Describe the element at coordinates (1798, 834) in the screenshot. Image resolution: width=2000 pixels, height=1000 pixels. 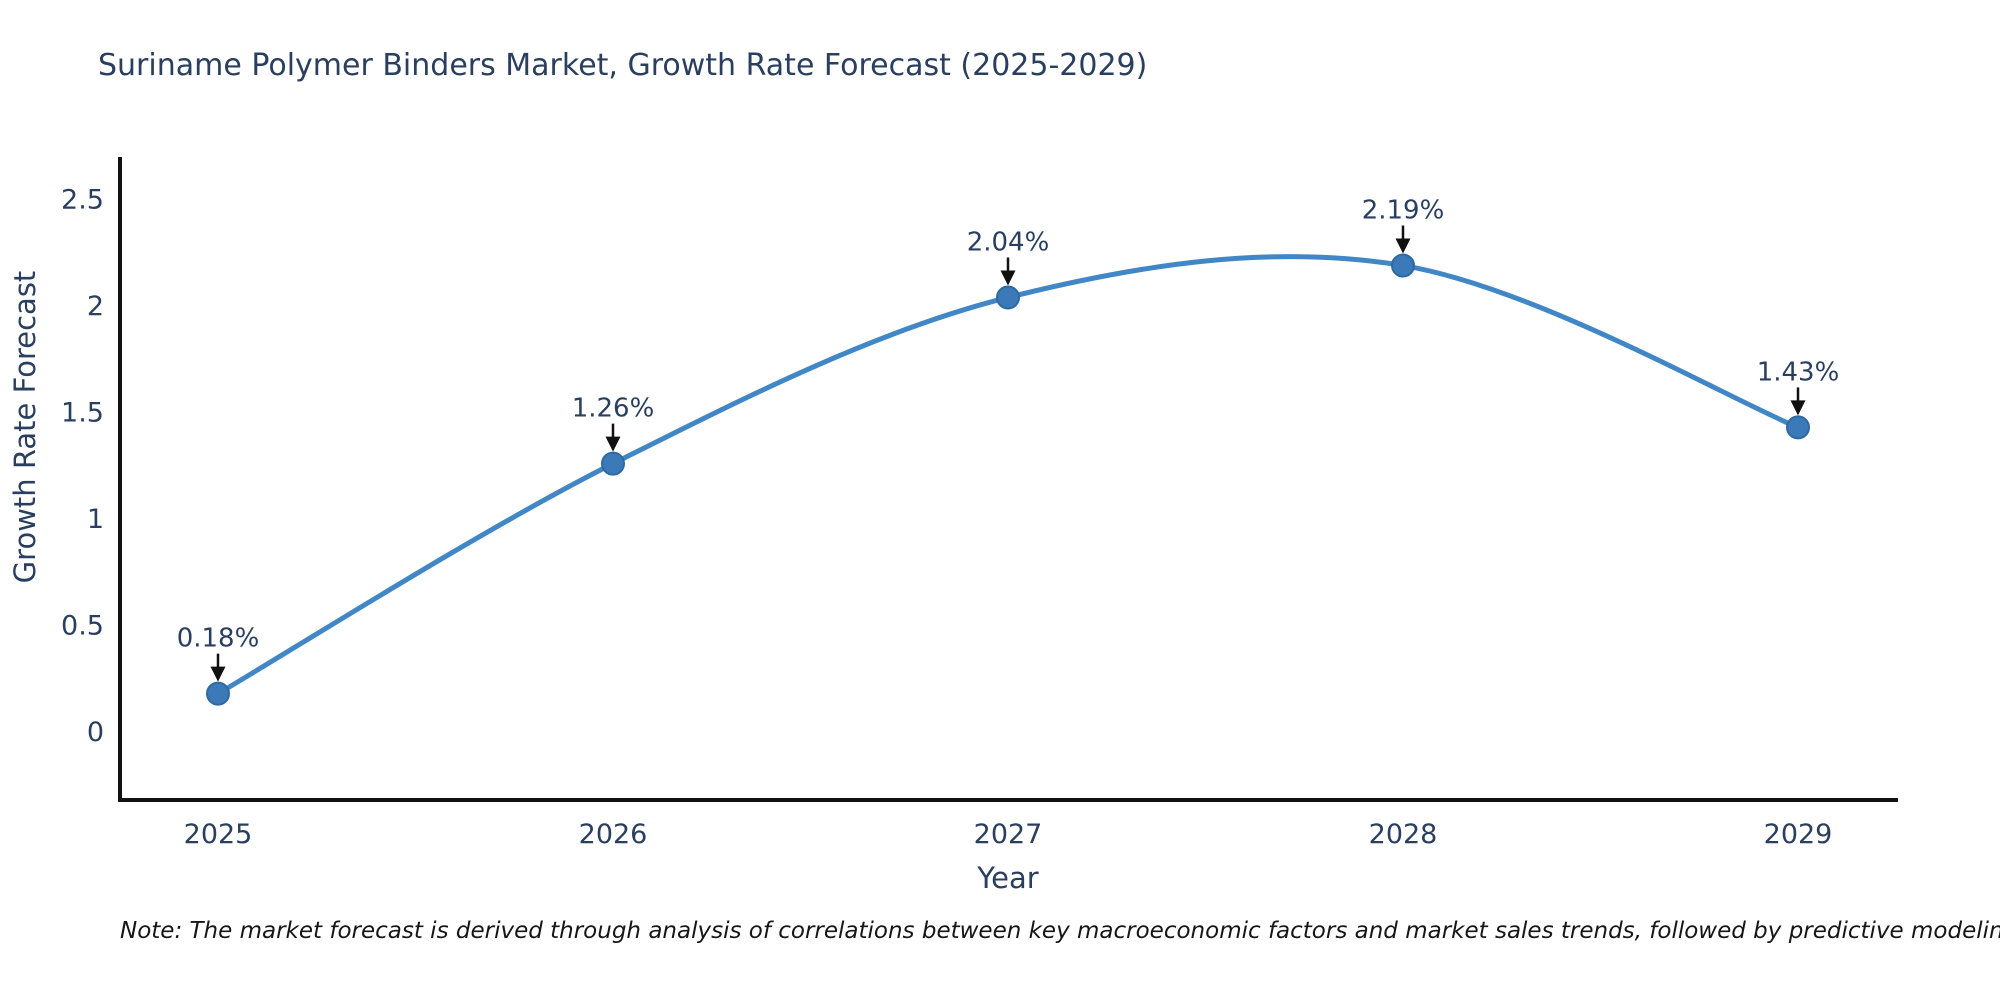
I see `x-tick-label: 2029` at that location.